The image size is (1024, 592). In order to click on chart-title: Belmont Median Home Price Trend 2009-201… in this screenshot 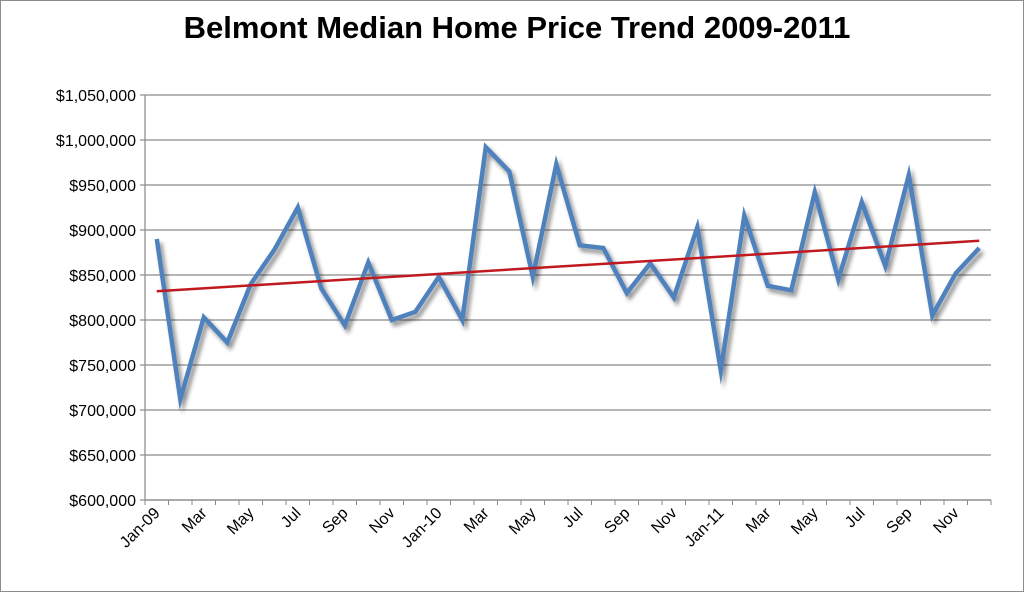, I will do `click(517, 27)`.